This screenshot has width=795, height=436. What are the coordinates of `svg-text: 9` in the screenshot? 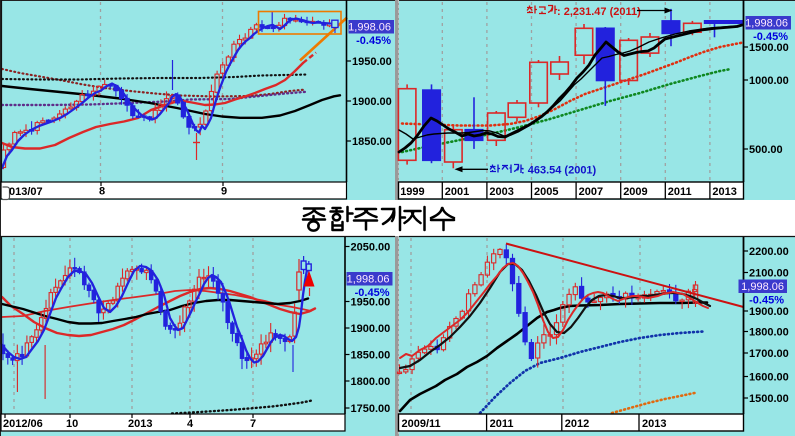 It's located at (224, 192).